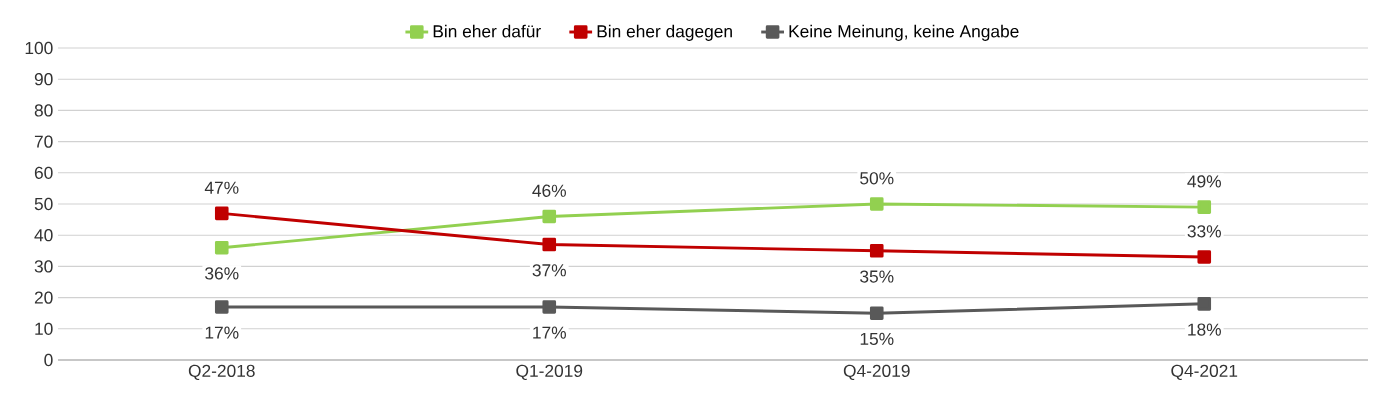  Describe the element at coordinates (549, 190) in the screenshot. I see `data-label: 46%` at that location.